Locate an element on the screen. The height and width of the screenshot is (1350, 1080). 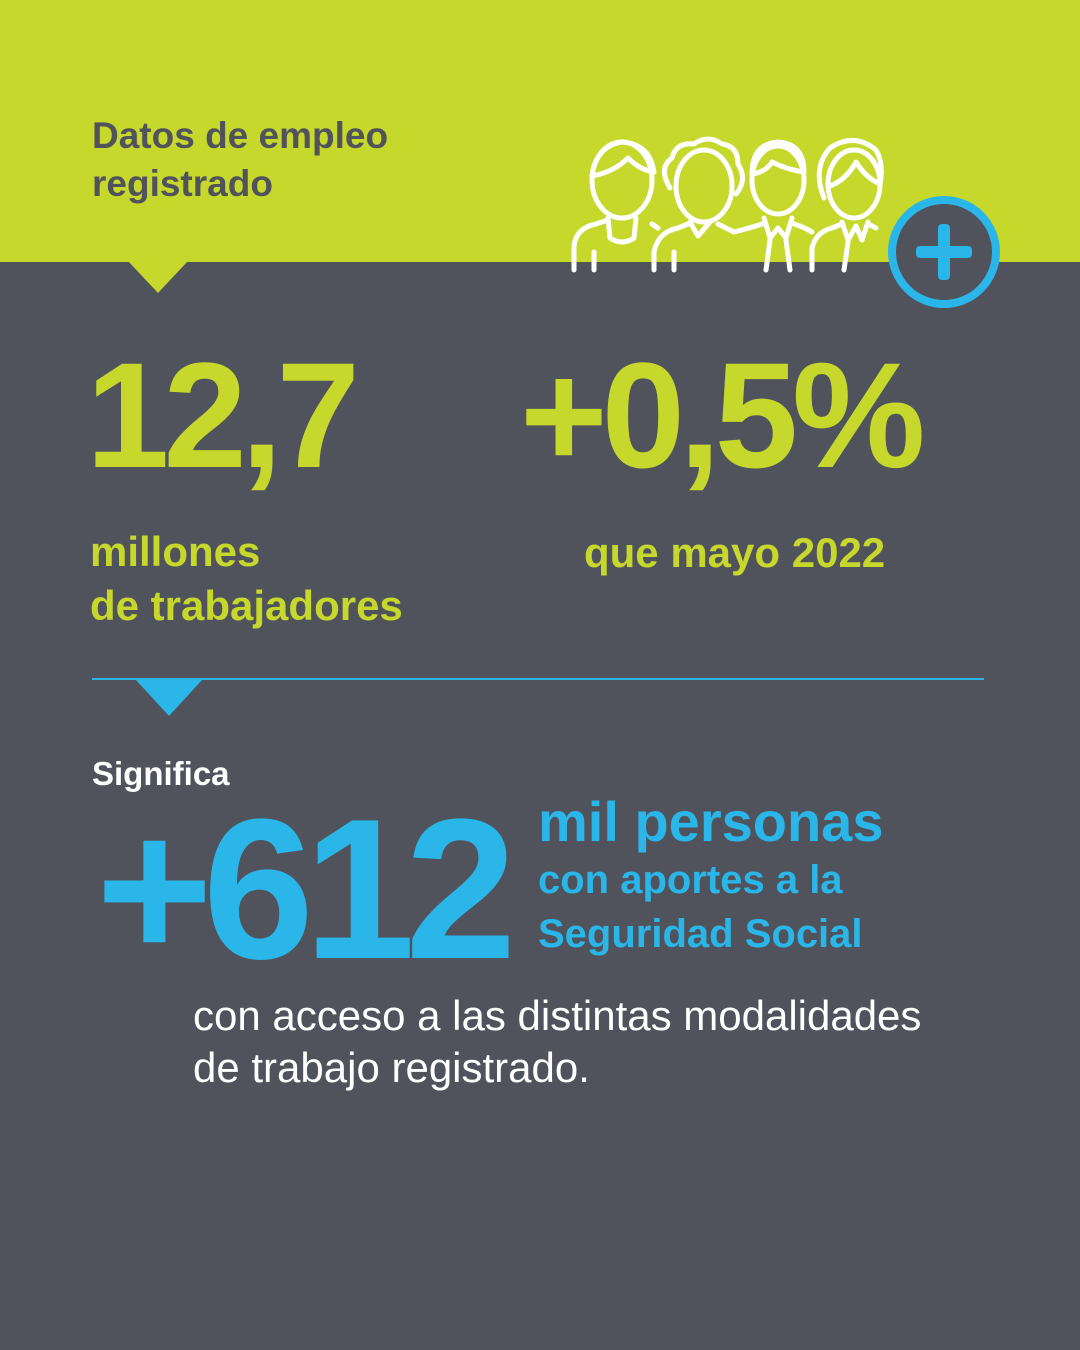
workers-label-line2: de trabajadores is located at coordinates (246, 605).